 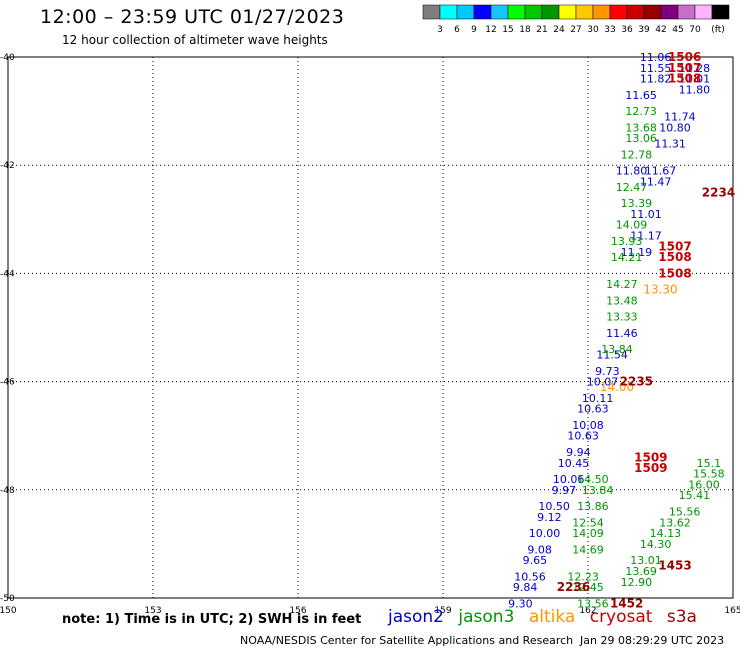 I want to click on x-tick-label: 153, so click(x=152, y=611).